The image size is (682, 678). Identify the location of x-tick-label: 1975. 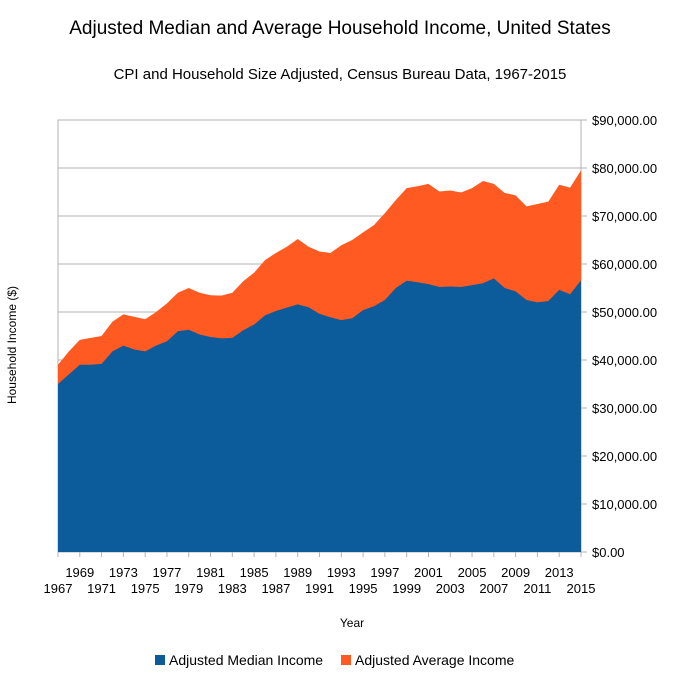
(145, 588).